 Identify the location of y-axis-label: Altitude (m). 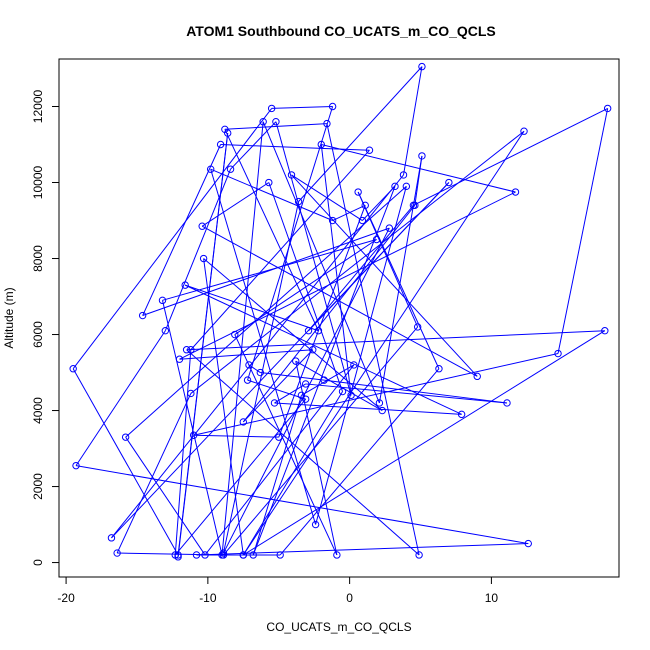
(9, 317).